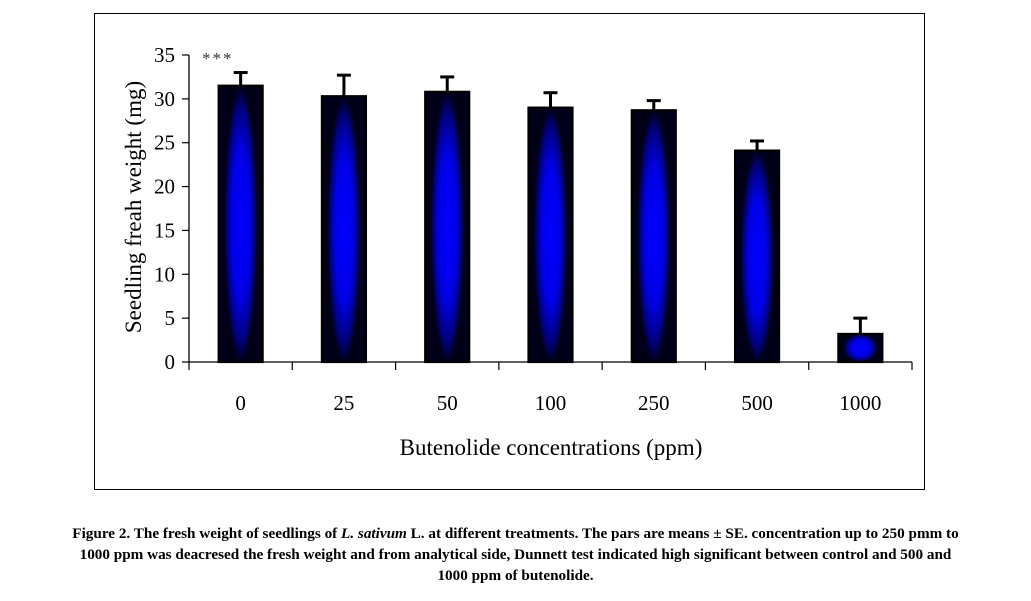  Describe the element at coordinates (757, 403) in the screenshot. I see `x-tick-label-500: 500` at that location.